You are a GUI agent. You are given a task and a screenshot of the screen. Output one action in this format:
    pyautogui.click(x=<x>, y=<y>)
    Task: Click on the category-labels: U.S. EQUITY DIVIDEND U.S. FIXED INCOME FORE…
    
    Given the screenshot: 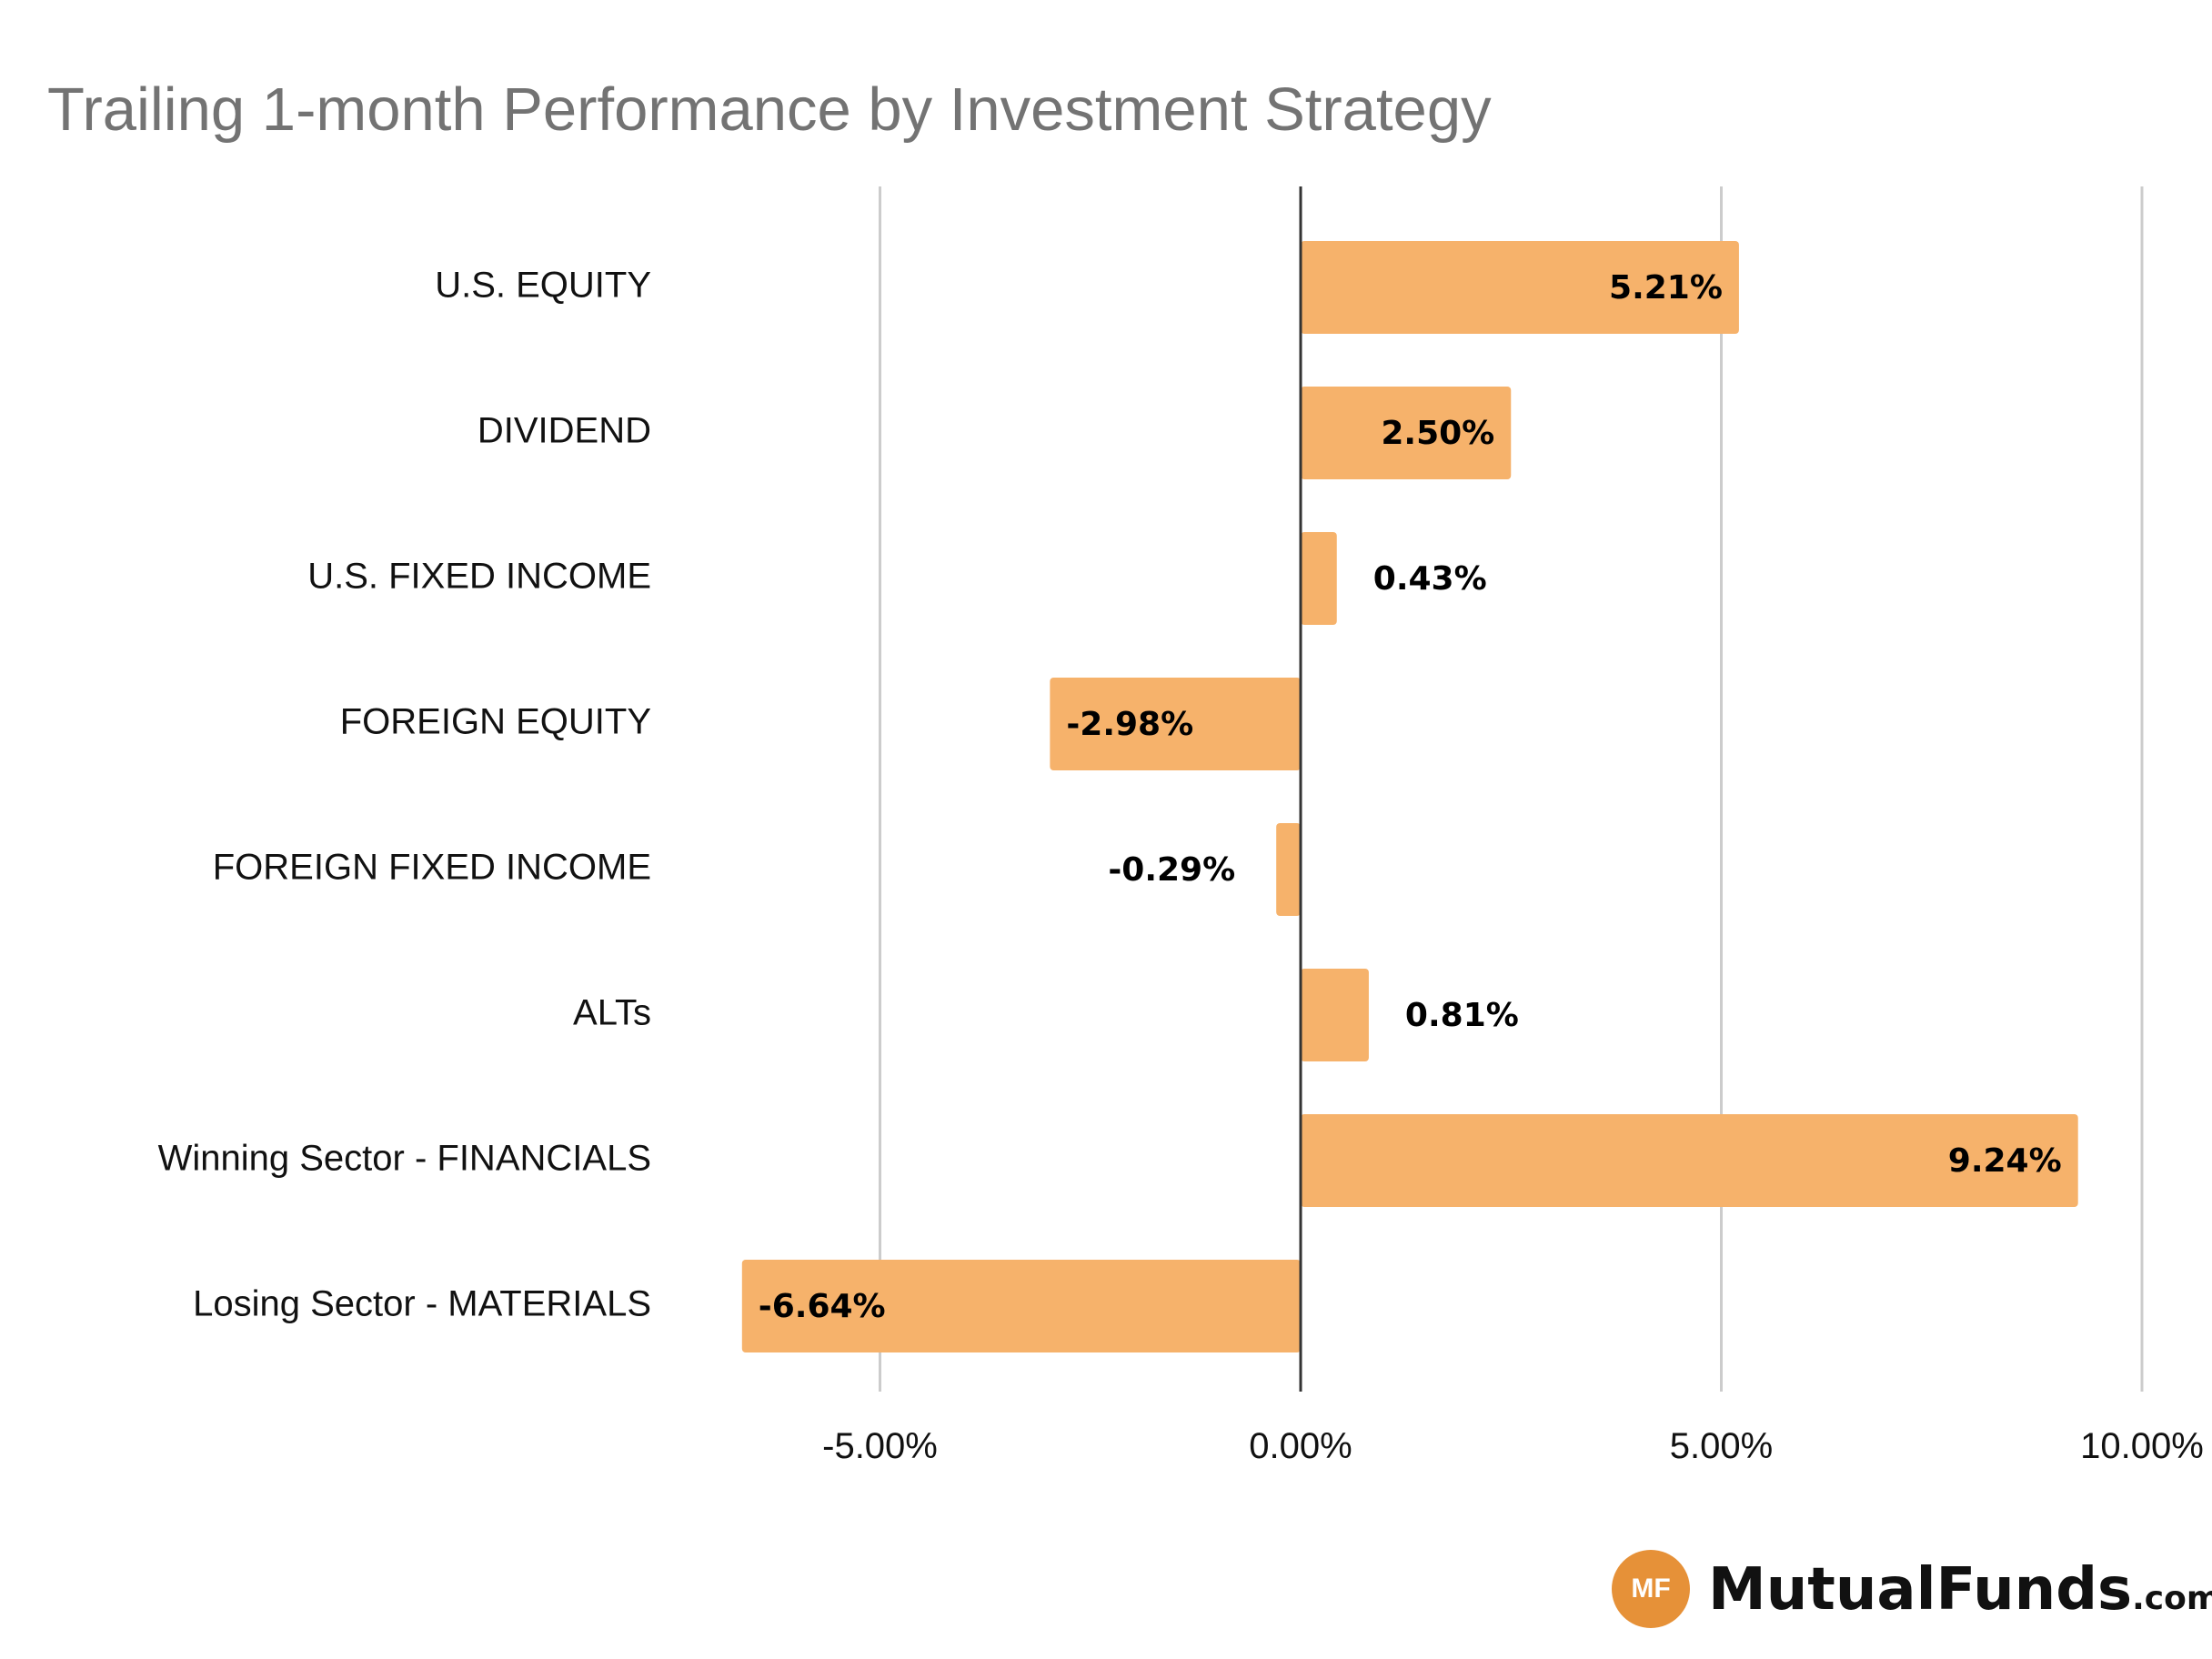 What is the action you would take?
    pyautogui.click(x=404, y=795)
    